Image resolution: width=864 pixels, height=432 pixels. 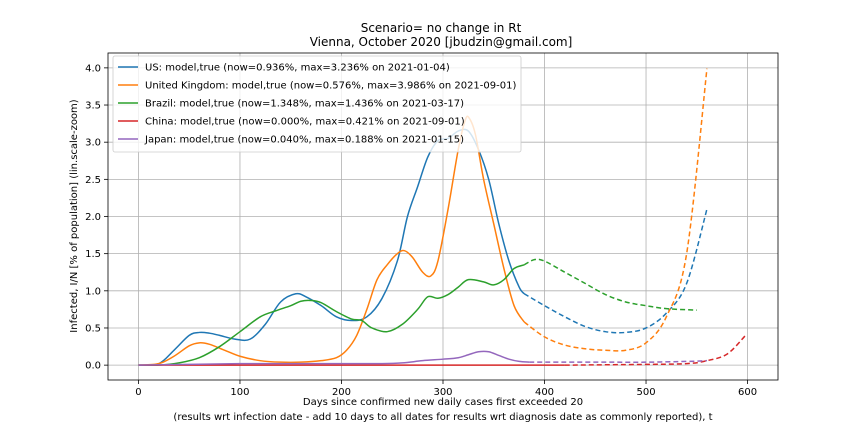 What do you see at coordinates (93, 217) in the screenshot?
I see `y-tick-label: 2.0` at bounding box center [93, 217].